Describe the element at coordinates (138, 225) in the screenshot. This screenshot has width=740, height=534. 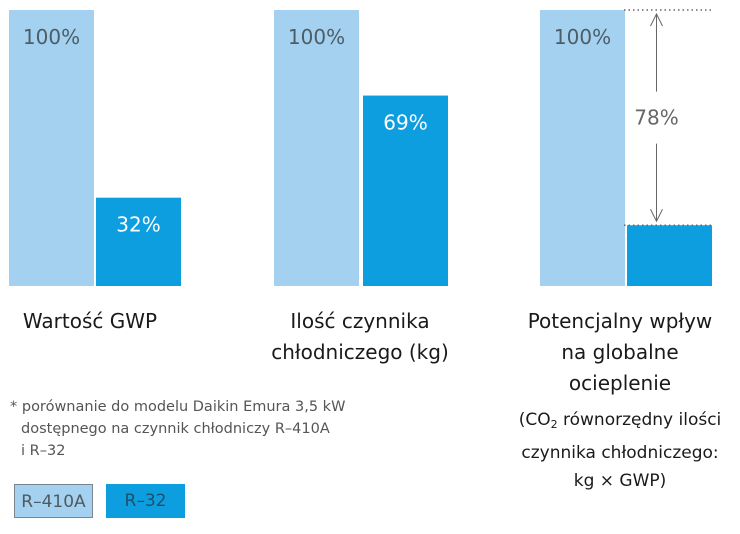
I see `bar-label-r32-0: 32%` at that location.